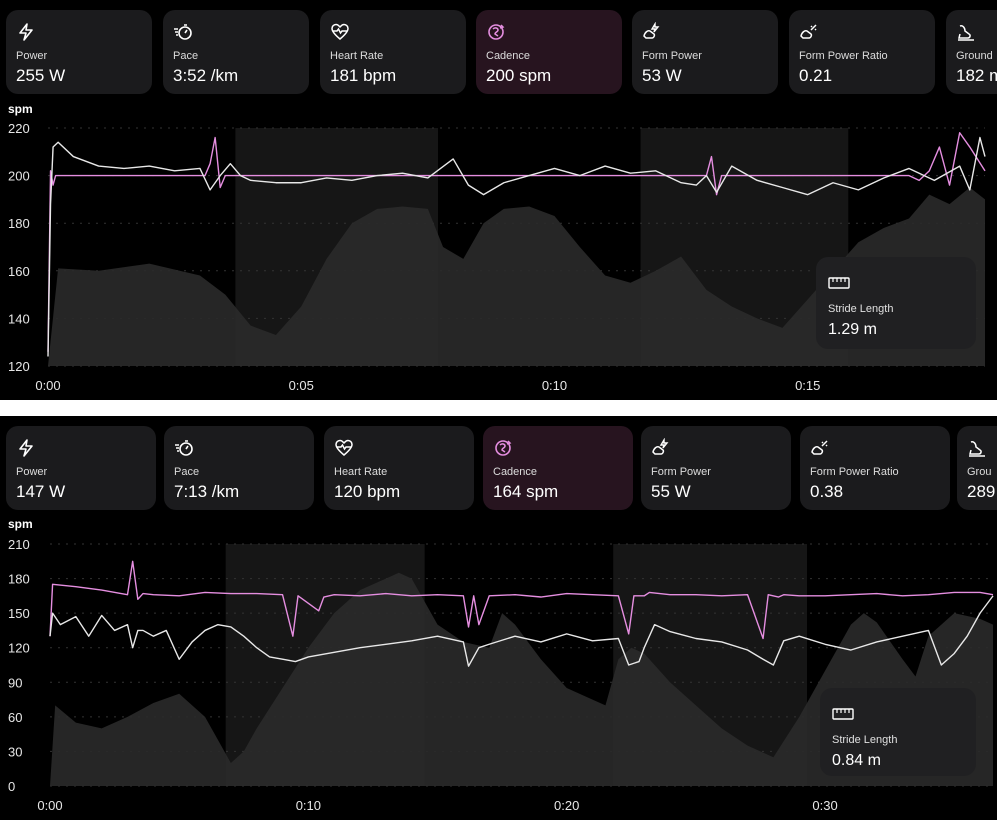 Image resolution: width=997 pixels, height=820 pixels. What do you see at coordinates (79, 52) in the screenshot?
I see `metric-card-power: Power 255 W` at bounding box center [79, 52].